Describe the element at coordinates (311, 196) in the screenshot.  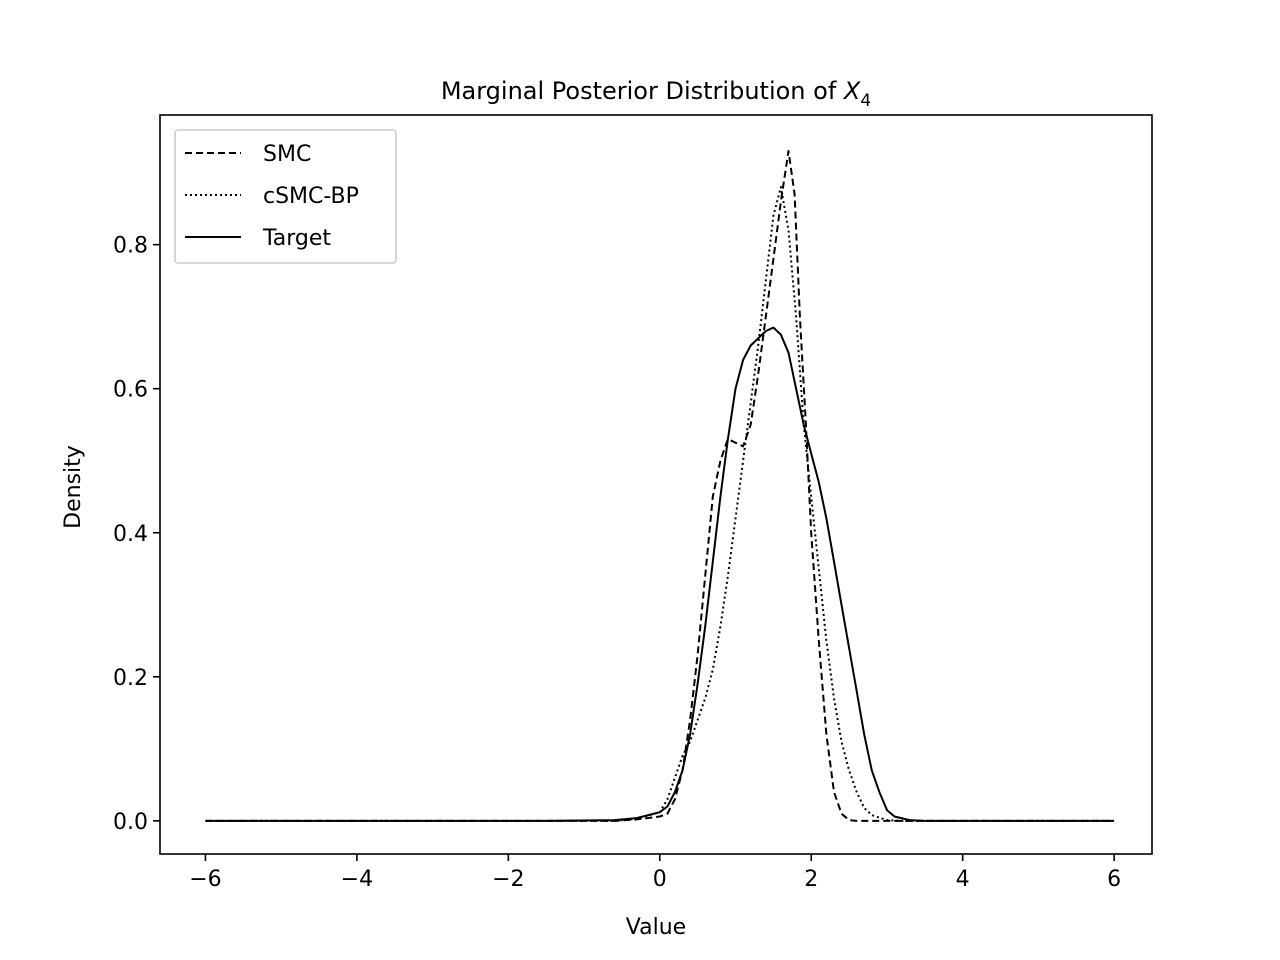
I see `legend-label: cSMC-BP` at that location.